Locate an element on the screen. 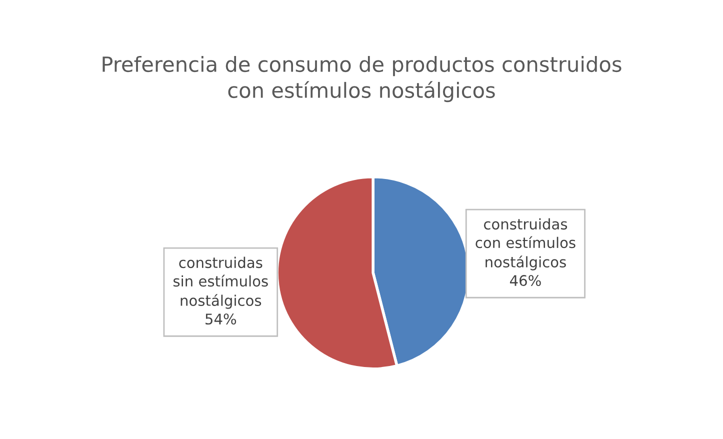 The width and height of the screenshot is (723, 439). chart-title: Preferencia de consumo de productos construidos con estímulos nostálgicos is located at coordinates (362, 79).